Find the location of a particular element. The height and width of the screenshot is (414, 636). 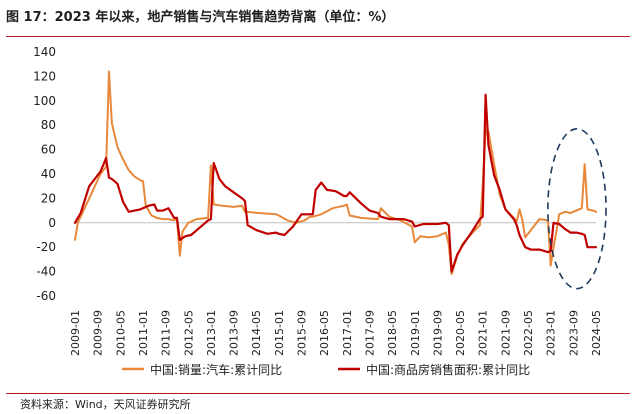

x-tick-label: 2017-01 is located at coordinates (347, 333).